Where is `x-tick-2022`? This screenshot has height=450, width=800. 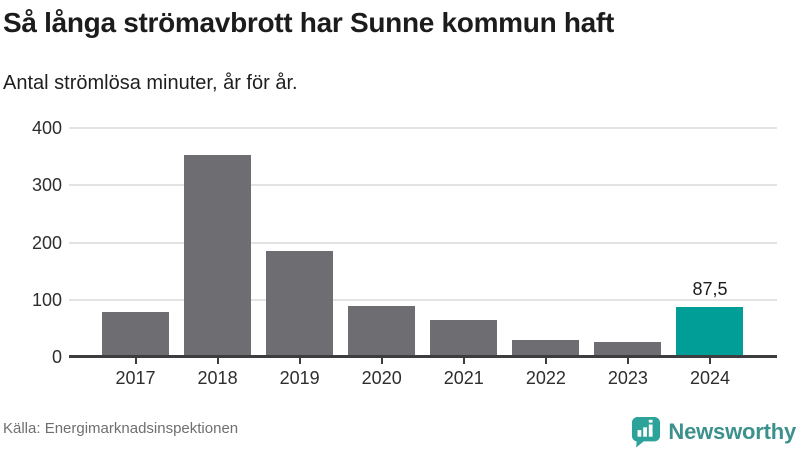
x-tick-2022 is located at coordinates (545, 361).